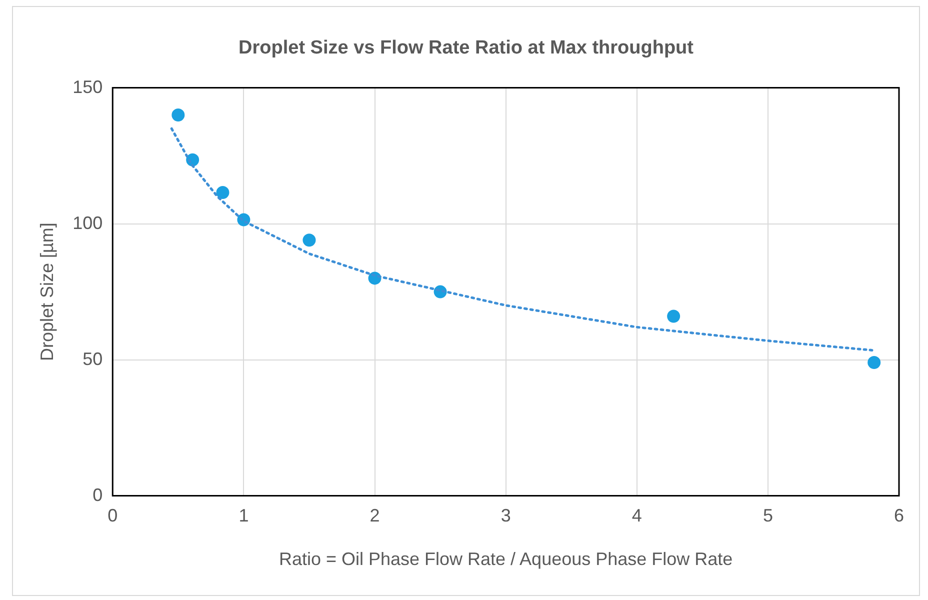  What do you see at coordinates (87, 86) in the screenshot?
I see `y-tick-label: 150` at bounding box center [87, 86].